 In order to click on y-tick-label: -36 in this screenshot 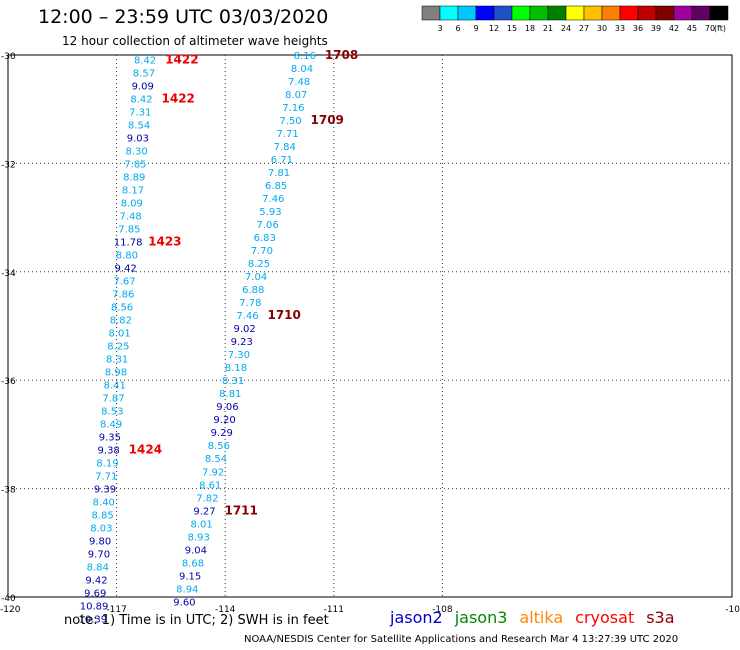, I will do `click(8, 382)`.